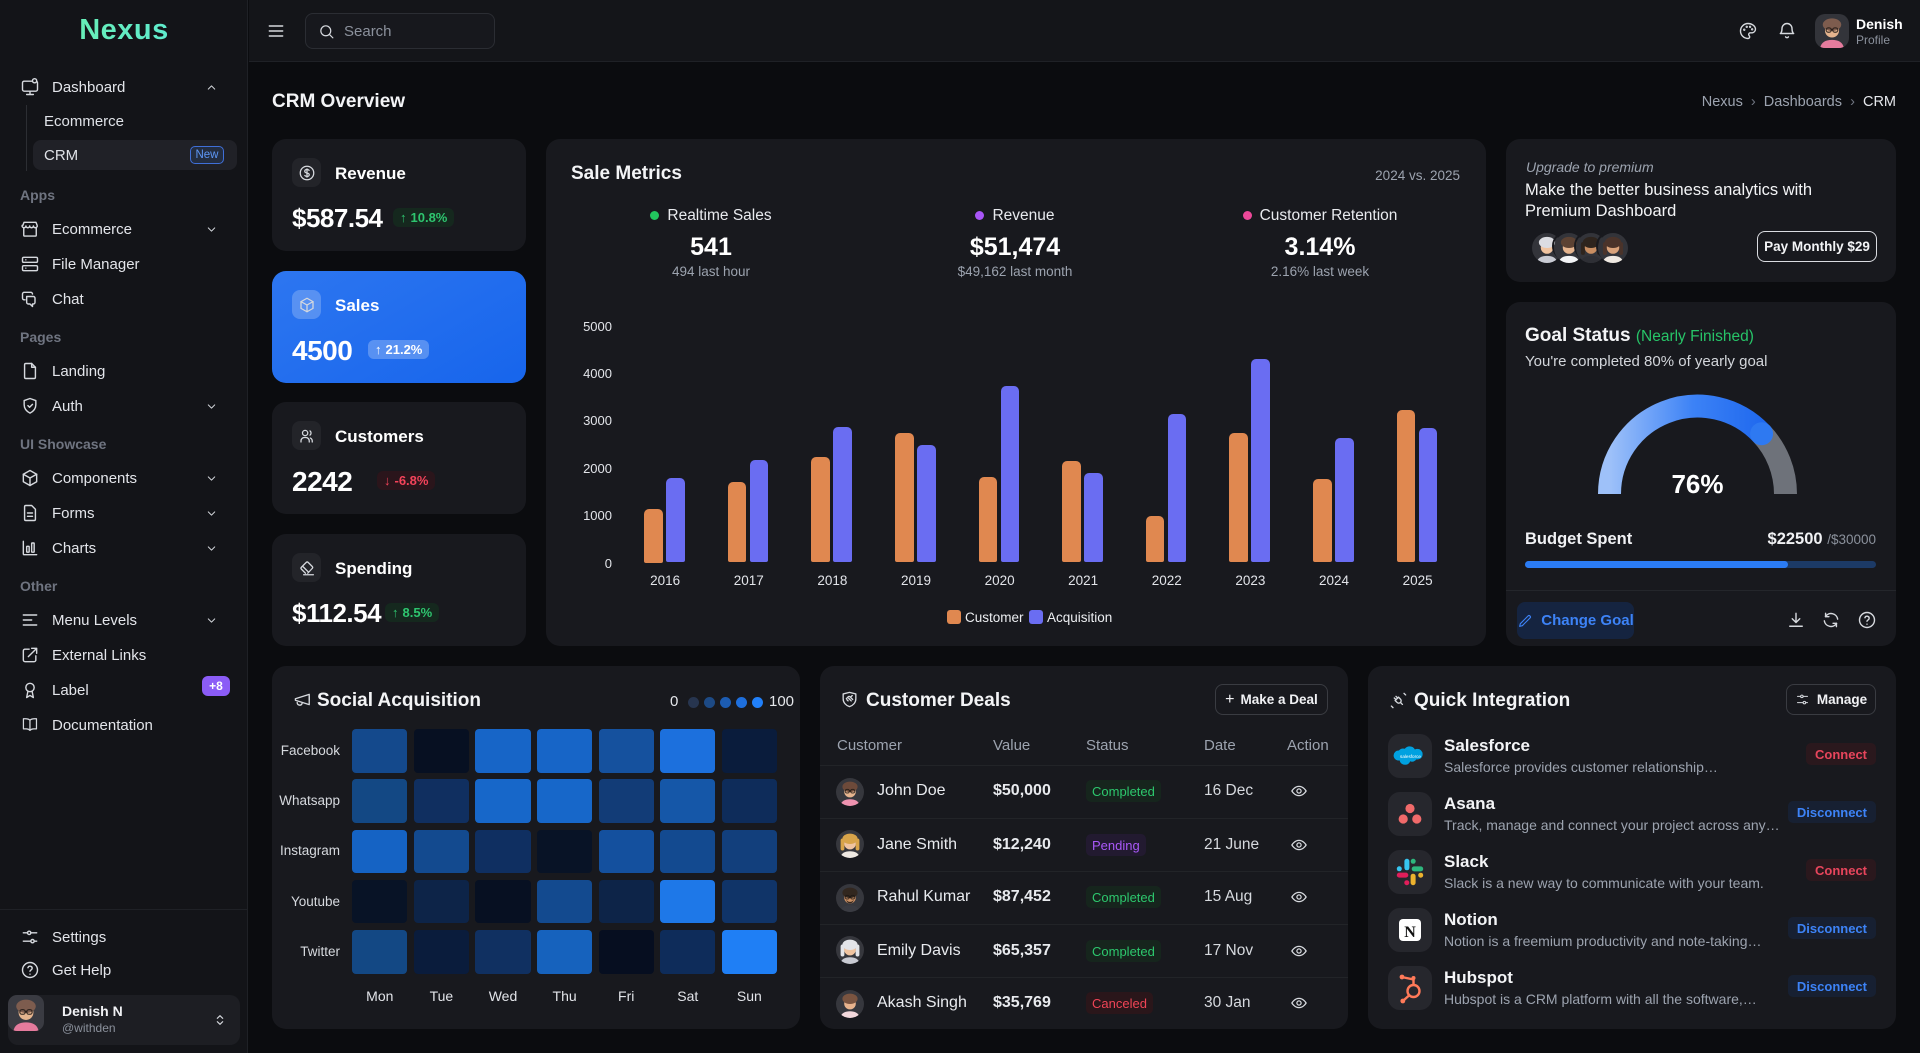 Image resolution: width=1920 pixels, height=1053 pixels. I want to click on svg-text: N, so click(1410, 932).